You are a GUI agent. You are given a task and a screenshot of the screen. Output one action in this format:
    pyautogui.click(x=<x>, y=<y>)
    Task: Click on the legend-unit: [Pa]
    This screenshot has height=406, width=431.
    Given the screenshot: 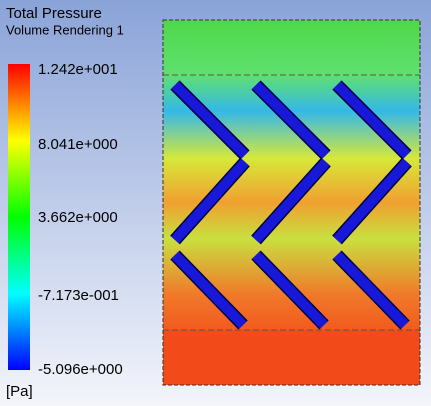 What is the action you would take?
    pyautogui.click(x=19, y=391)
    